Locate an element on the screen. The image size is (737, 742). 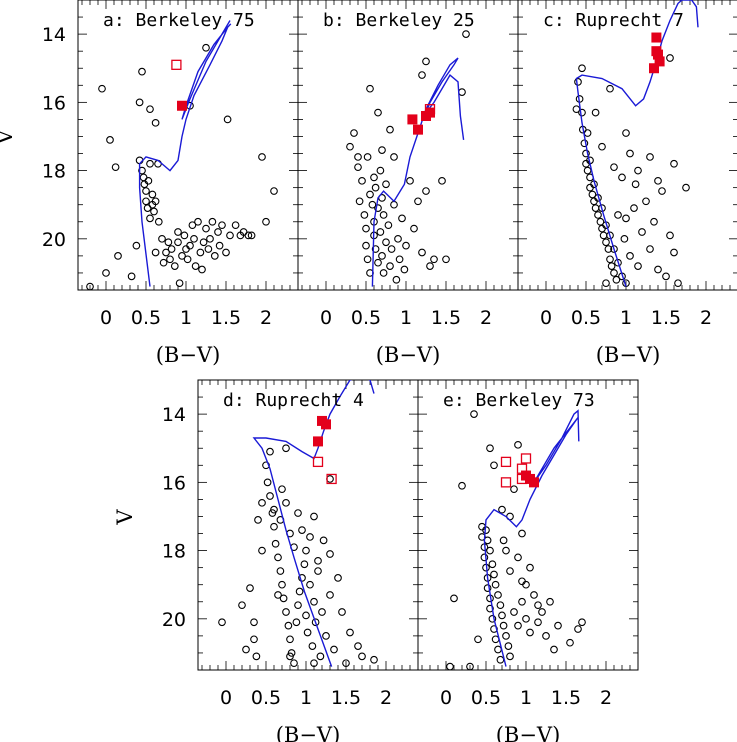
plot-area is located at coordinates (516, 539).